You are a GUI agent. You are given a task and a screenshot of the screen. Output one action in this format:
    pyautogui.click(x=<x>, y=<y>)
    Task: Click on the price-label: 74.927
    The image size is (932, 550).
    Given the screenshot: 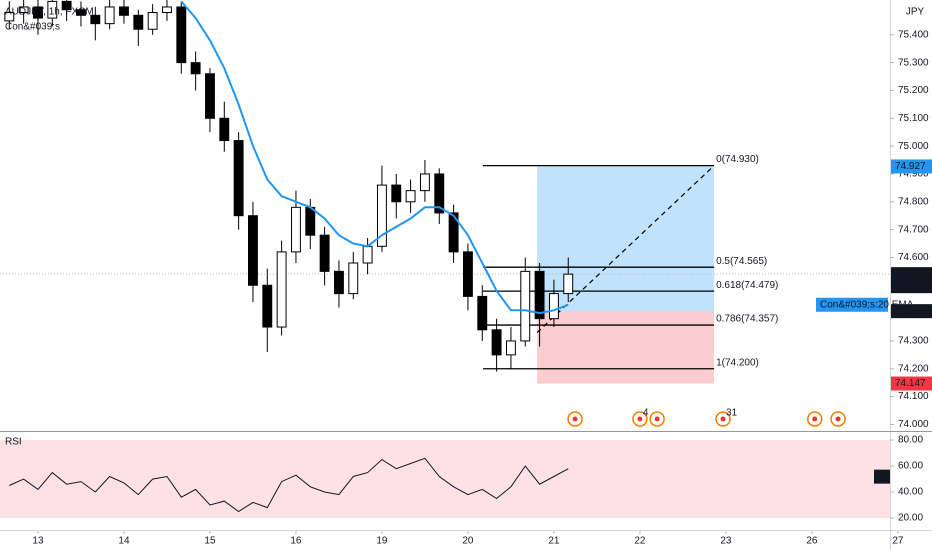 What is the action you would take?
    pyautogui.click(x=910, y=166)
    